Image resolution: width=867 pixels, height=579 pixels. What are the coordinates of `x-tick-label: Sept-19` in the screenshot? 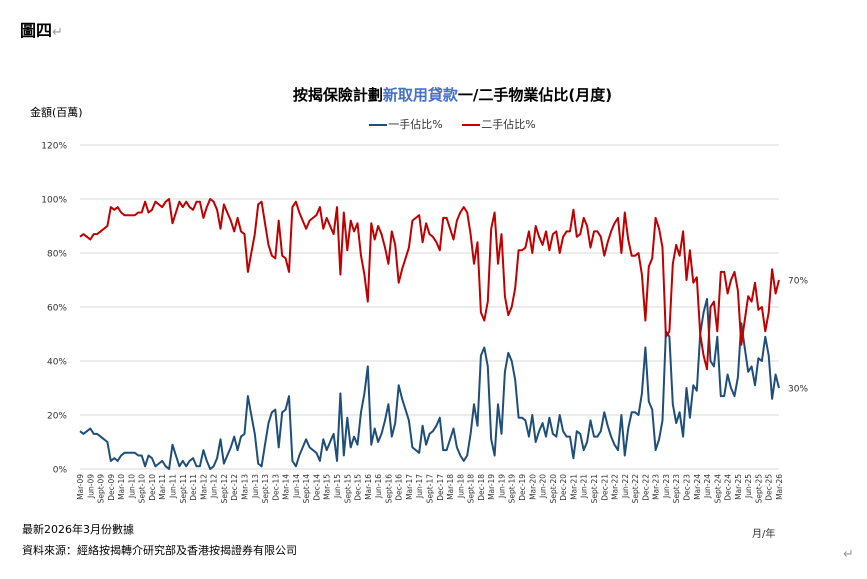 It's located at (512, 489).